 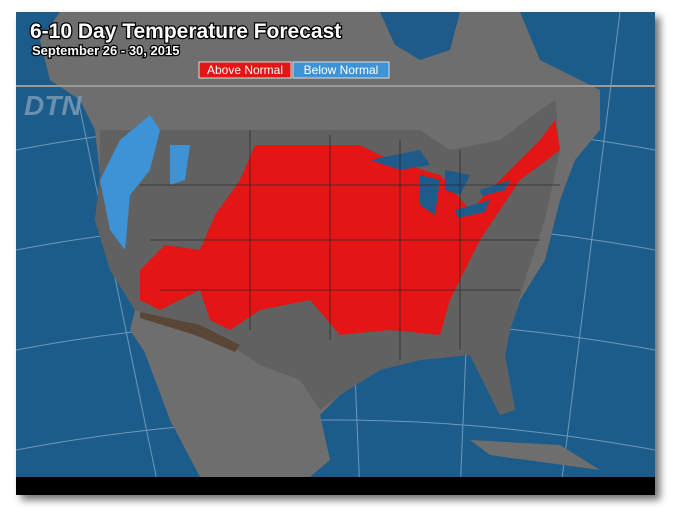 I want to click on legend-label: Below Normal, so click(x=341, y=70).